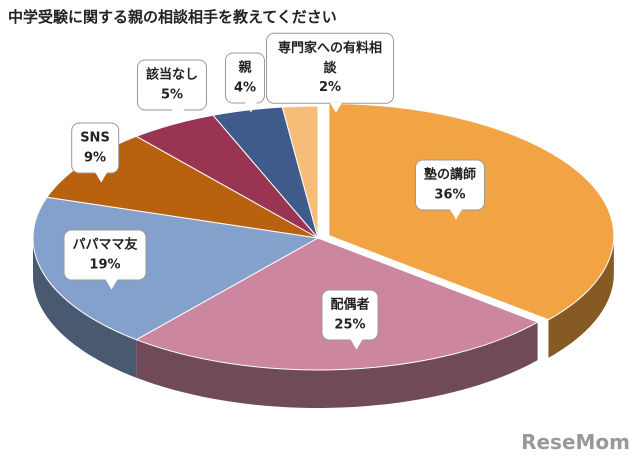 The width and height of the screenshot is (640, 460). Describe the element at coordinates (105, 264) in the screenshot. I see `value-label: 19%` at that location.